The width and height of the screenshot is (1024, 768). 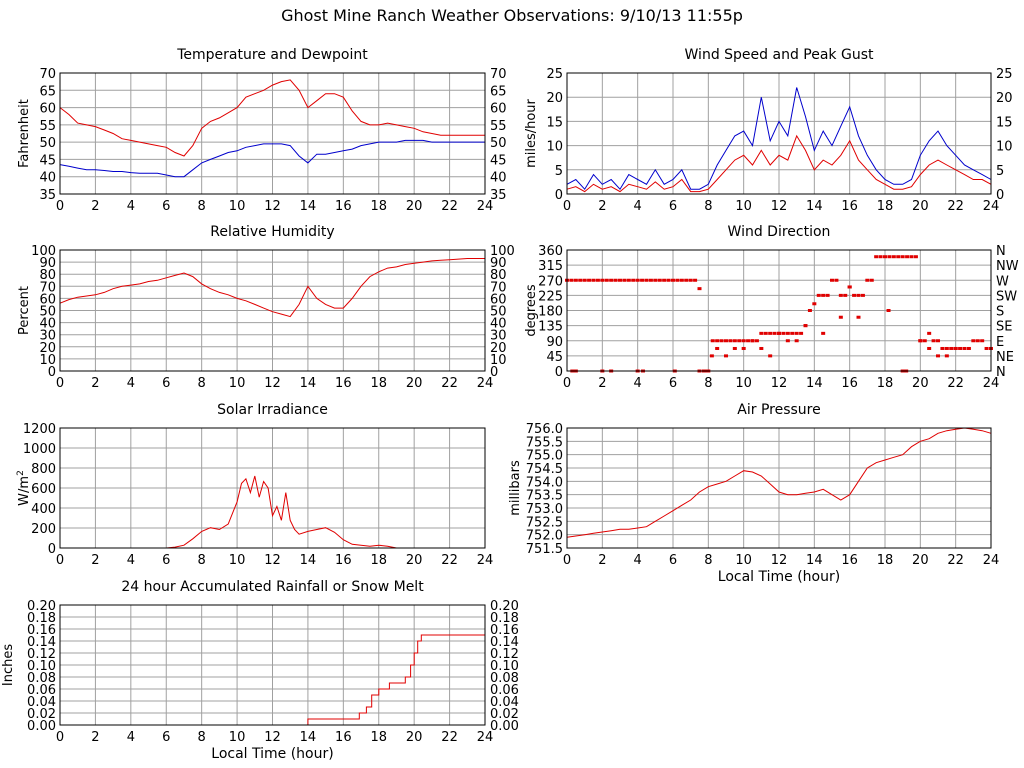 I want to click on y-tick-label: 65, so click(x=47, y=91).